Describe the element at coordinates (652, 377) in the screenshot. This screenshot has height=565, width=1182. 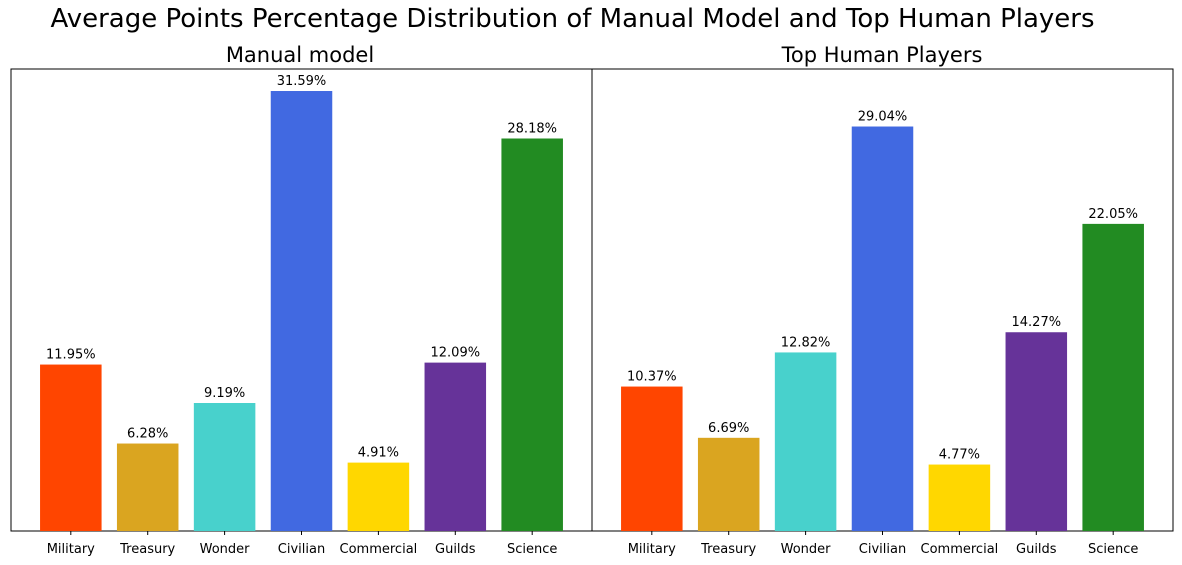
I see `data-label-military: 10.37%` at that location.